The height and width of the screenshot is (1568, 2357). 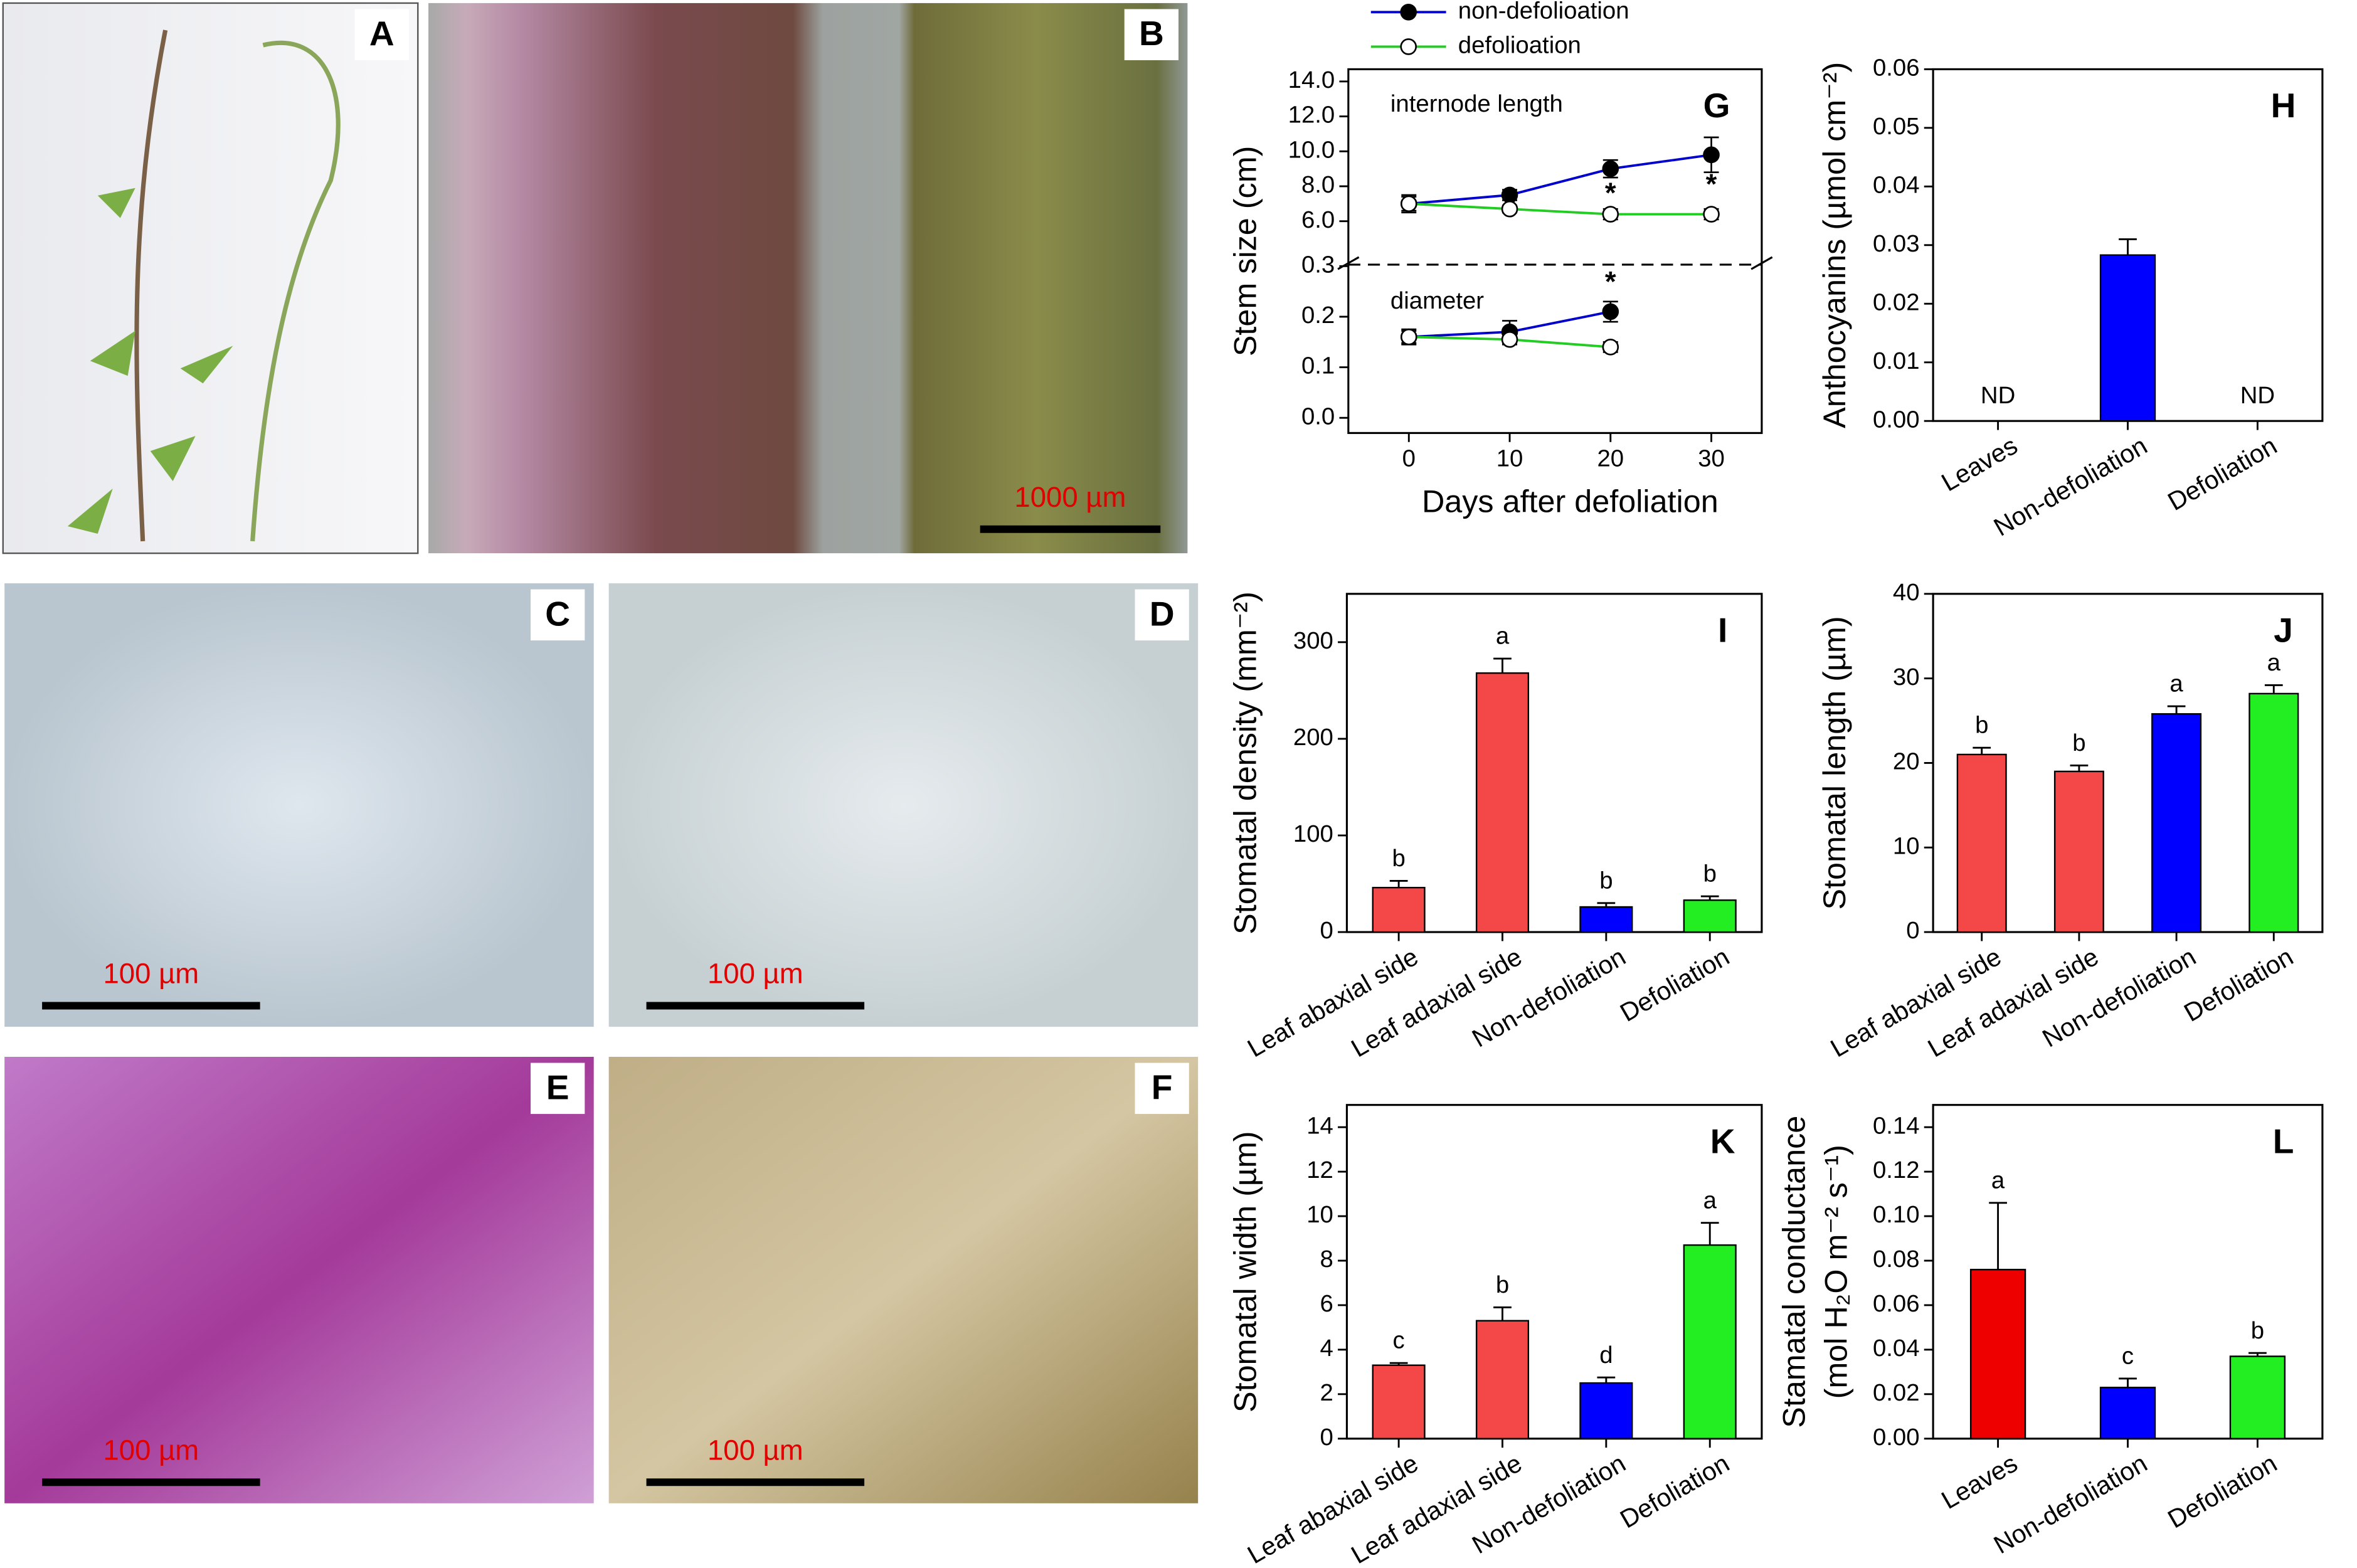 I want to click on y-tick-label: 0.2, so click(x=1318, y=315).